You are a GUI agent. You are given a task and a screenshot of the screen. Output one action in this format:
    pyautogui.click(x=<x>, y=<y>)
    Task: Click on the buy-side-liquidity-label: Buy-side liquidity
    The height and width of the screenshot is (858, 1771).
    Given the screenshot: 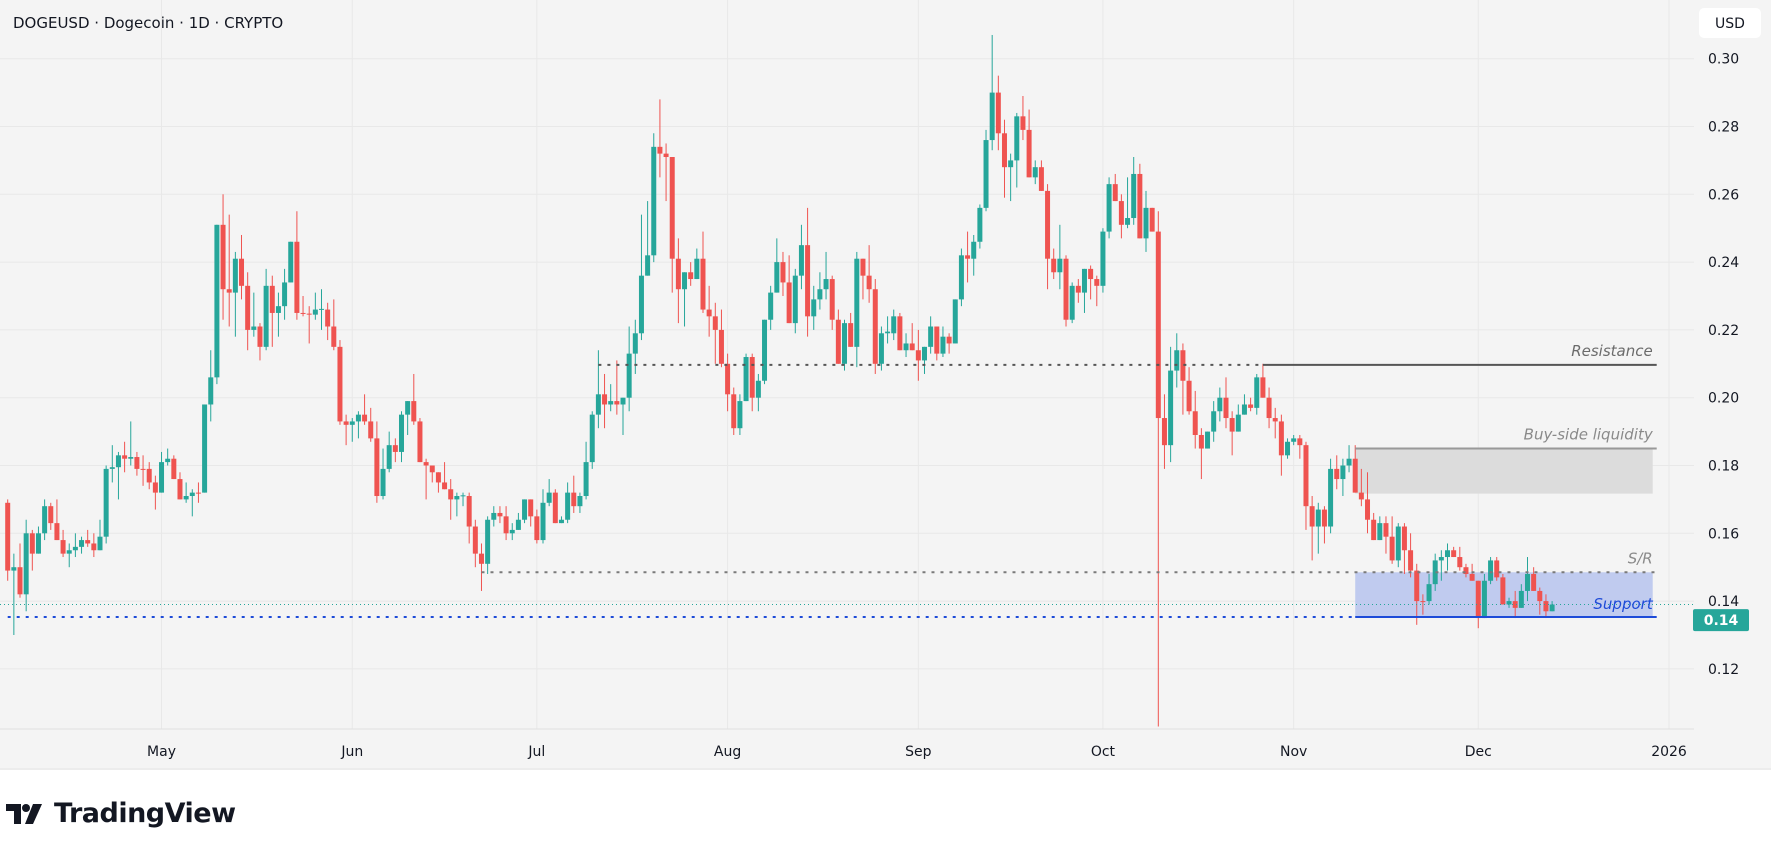 What is the action you would take?
    pyautogui.click(x=1589, y=435)
    